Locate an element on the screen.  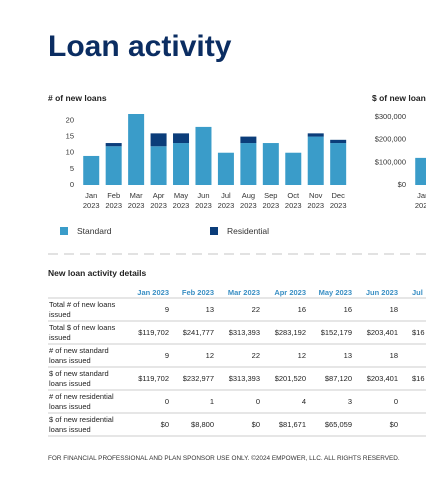
x-tick-label: Jun 2023 is located at coordinates (203, 200).